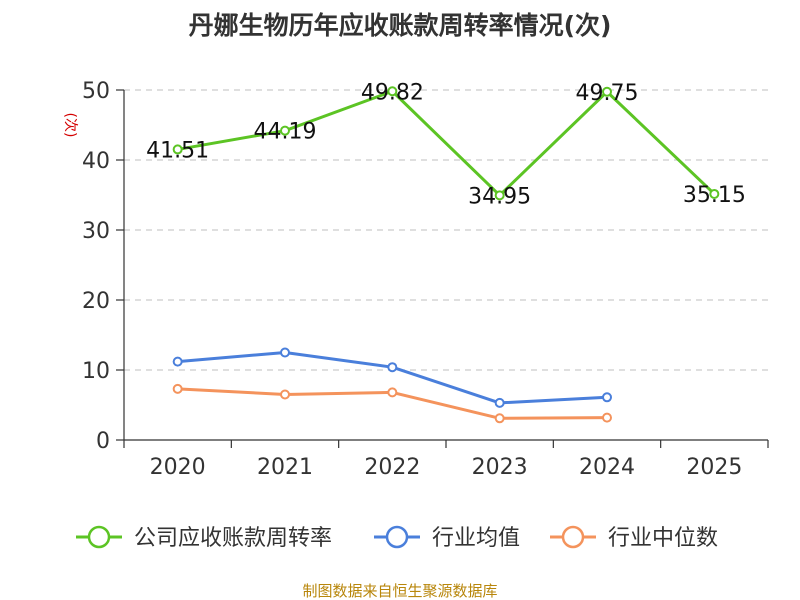 This screenshot has height=600, width=800. I want to click on x-tick-label-2022: 2022, so click(392, 467).